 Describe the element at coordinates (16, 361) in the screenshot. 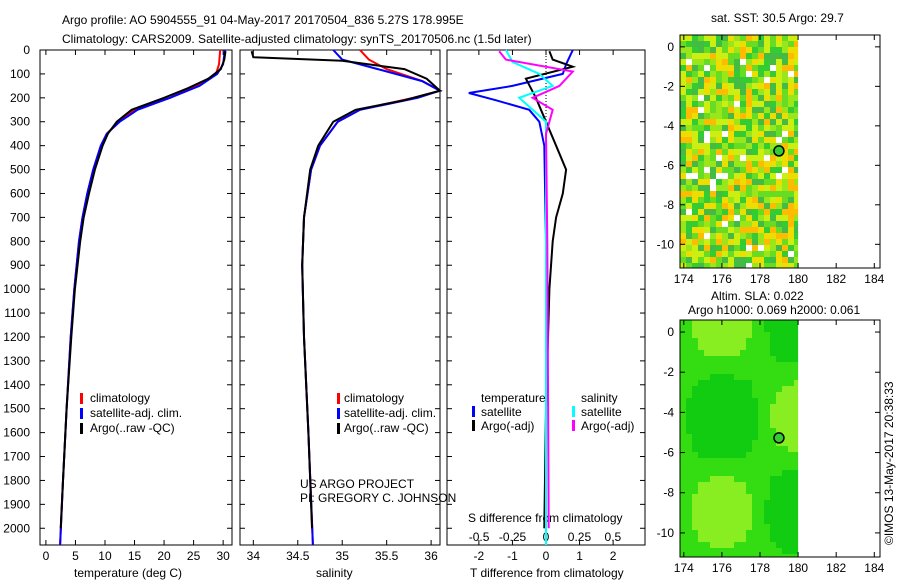

I see `y-tick-label: 1300` at that location.